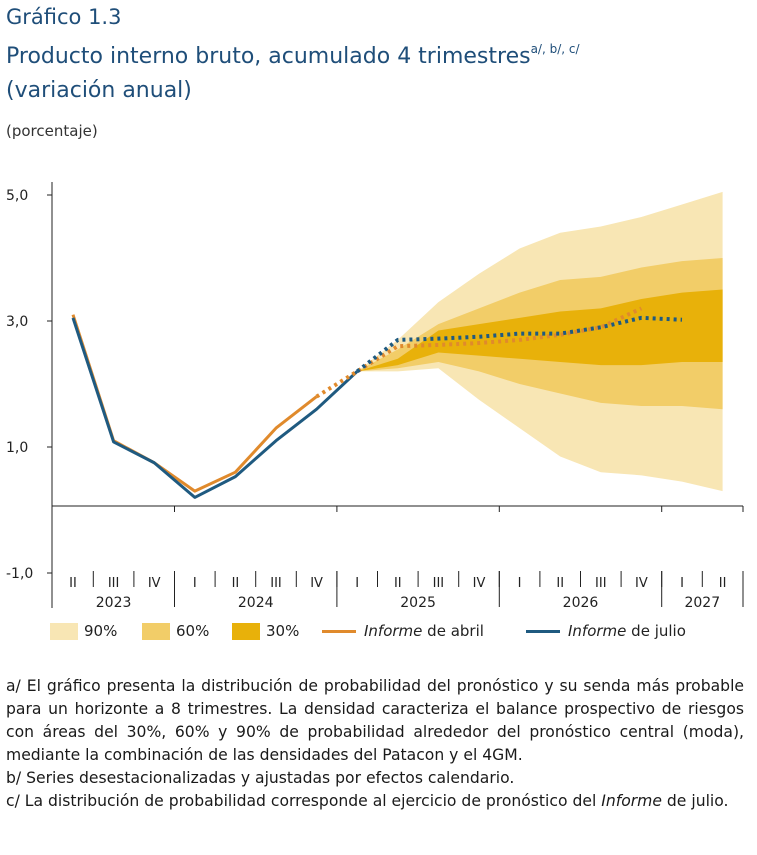 The height and width of the screenshot is (855, 757). I want to click on chart-number: Gráfico 1.3, so click(64, 17).